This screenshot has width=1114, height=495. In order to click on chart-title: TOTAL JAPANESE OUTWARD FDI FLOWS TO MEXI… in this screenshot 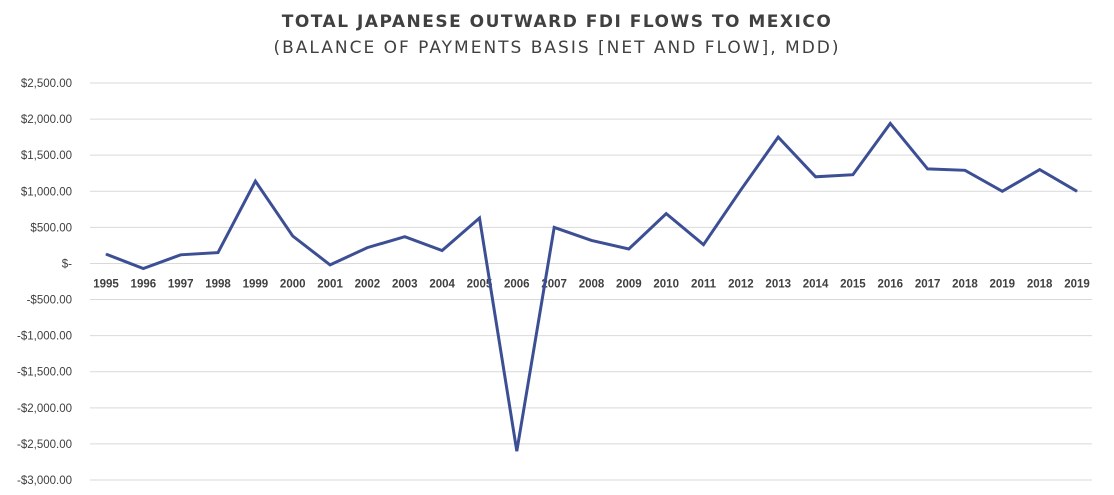, I will do `click(557, 22)`.